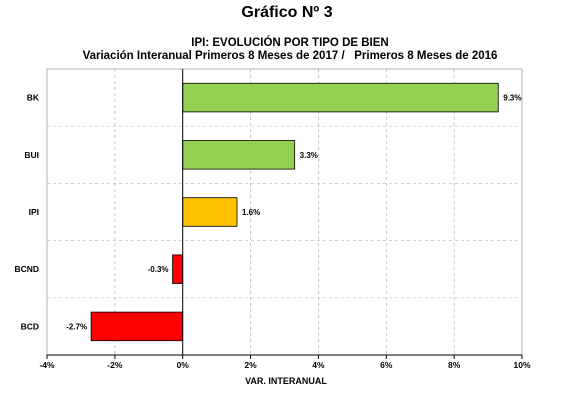 The width and height of the screenshot is (574, 408). Describe the element at coordinates (318, 365) in the screenshot. I see `x-tick-label: 4%` at that location.